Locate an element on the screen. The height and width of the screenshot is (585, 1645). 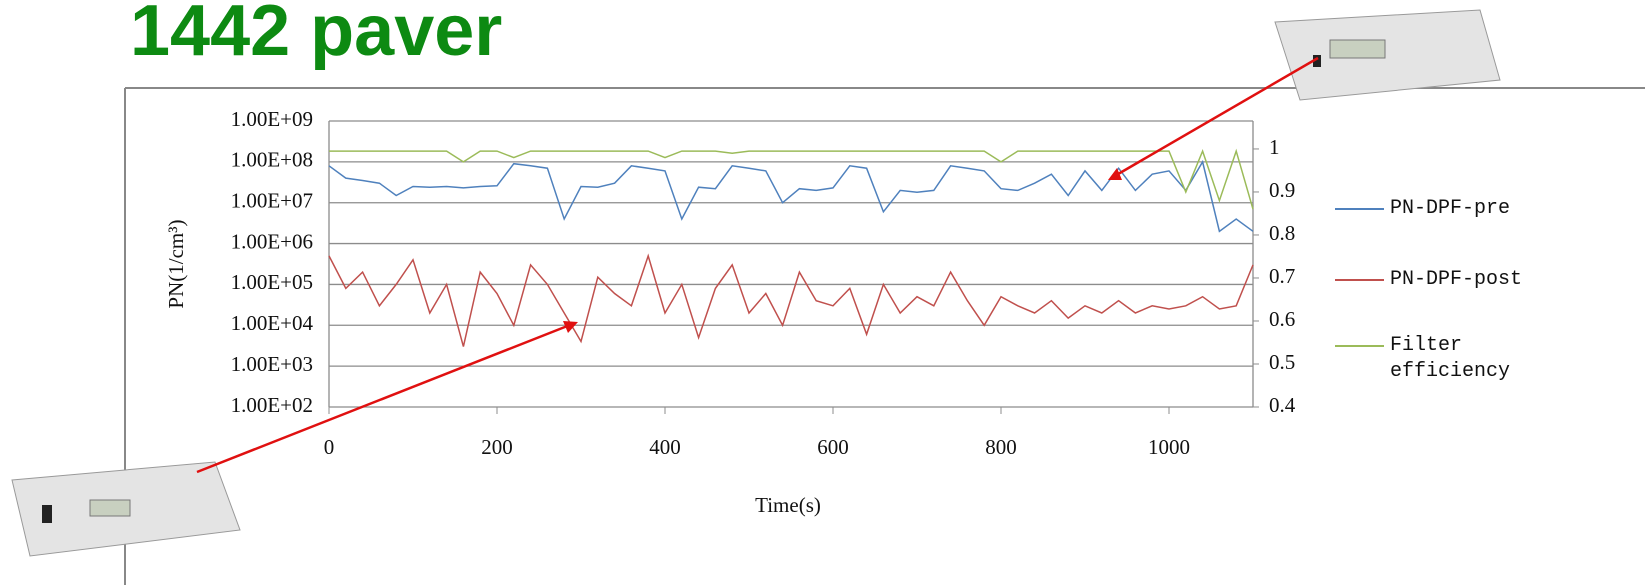
legend-label: PN-DPF-post is located at coordinates (1456, 279).